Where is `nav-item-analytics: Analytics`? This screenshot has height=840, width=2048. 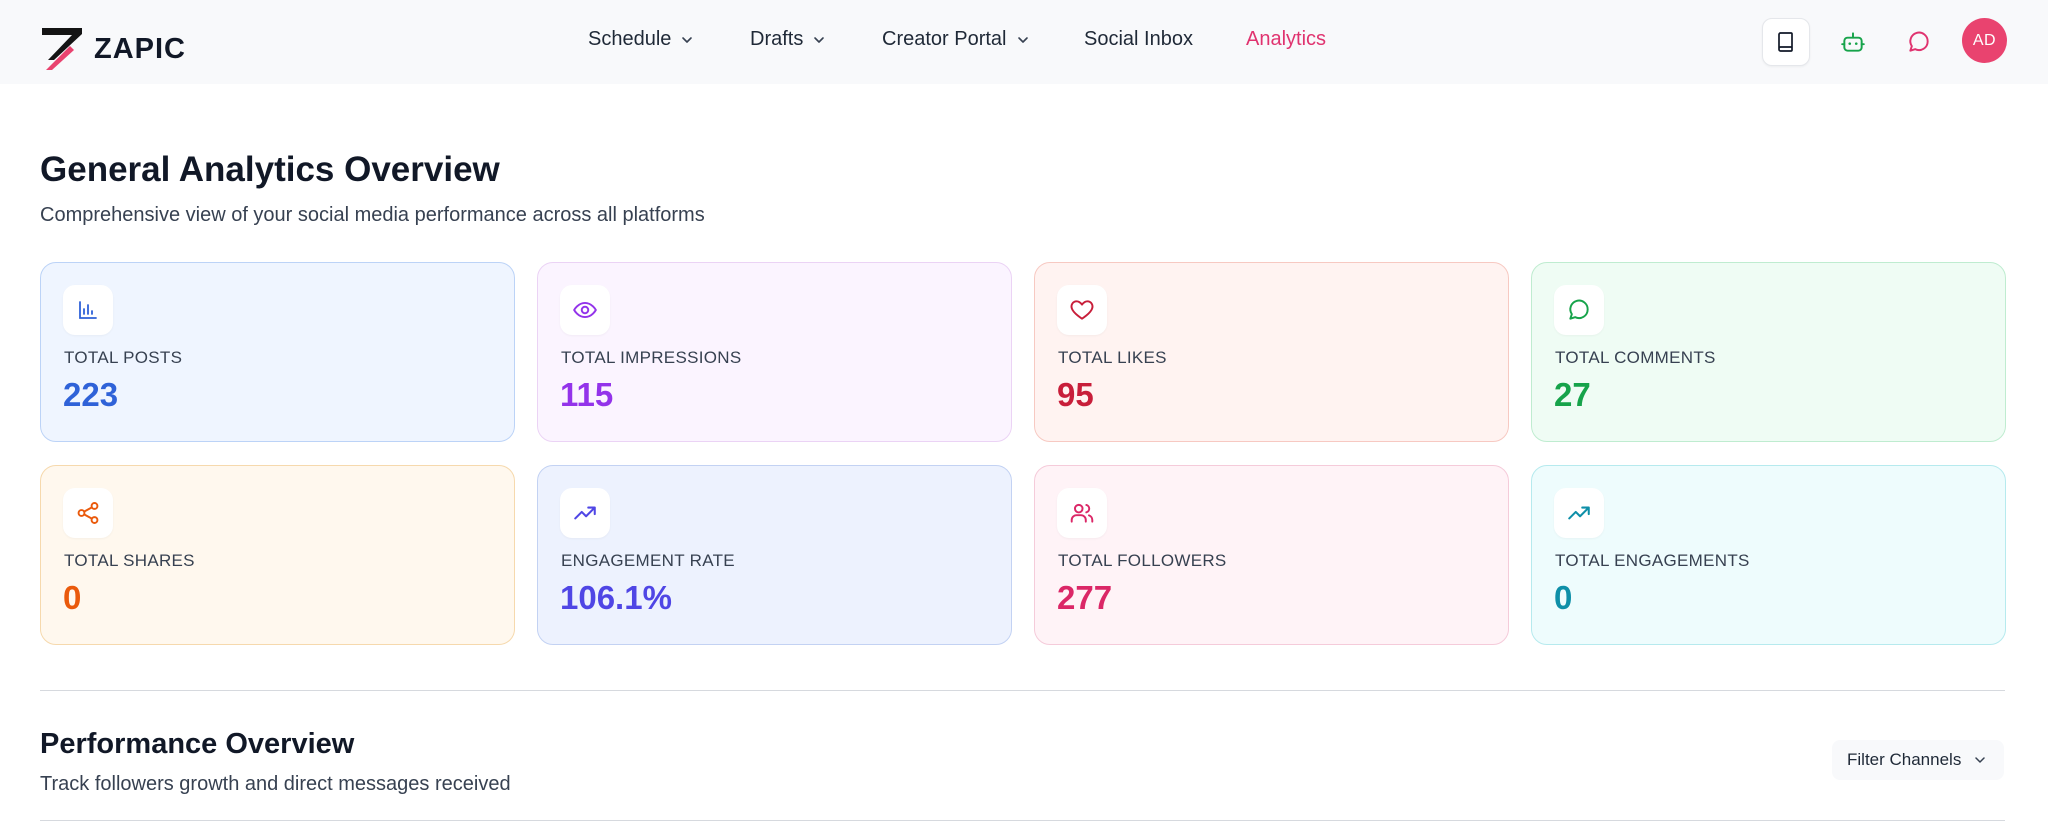 nav-item-analytics: Analytics is located at coordinates (1286, 39).